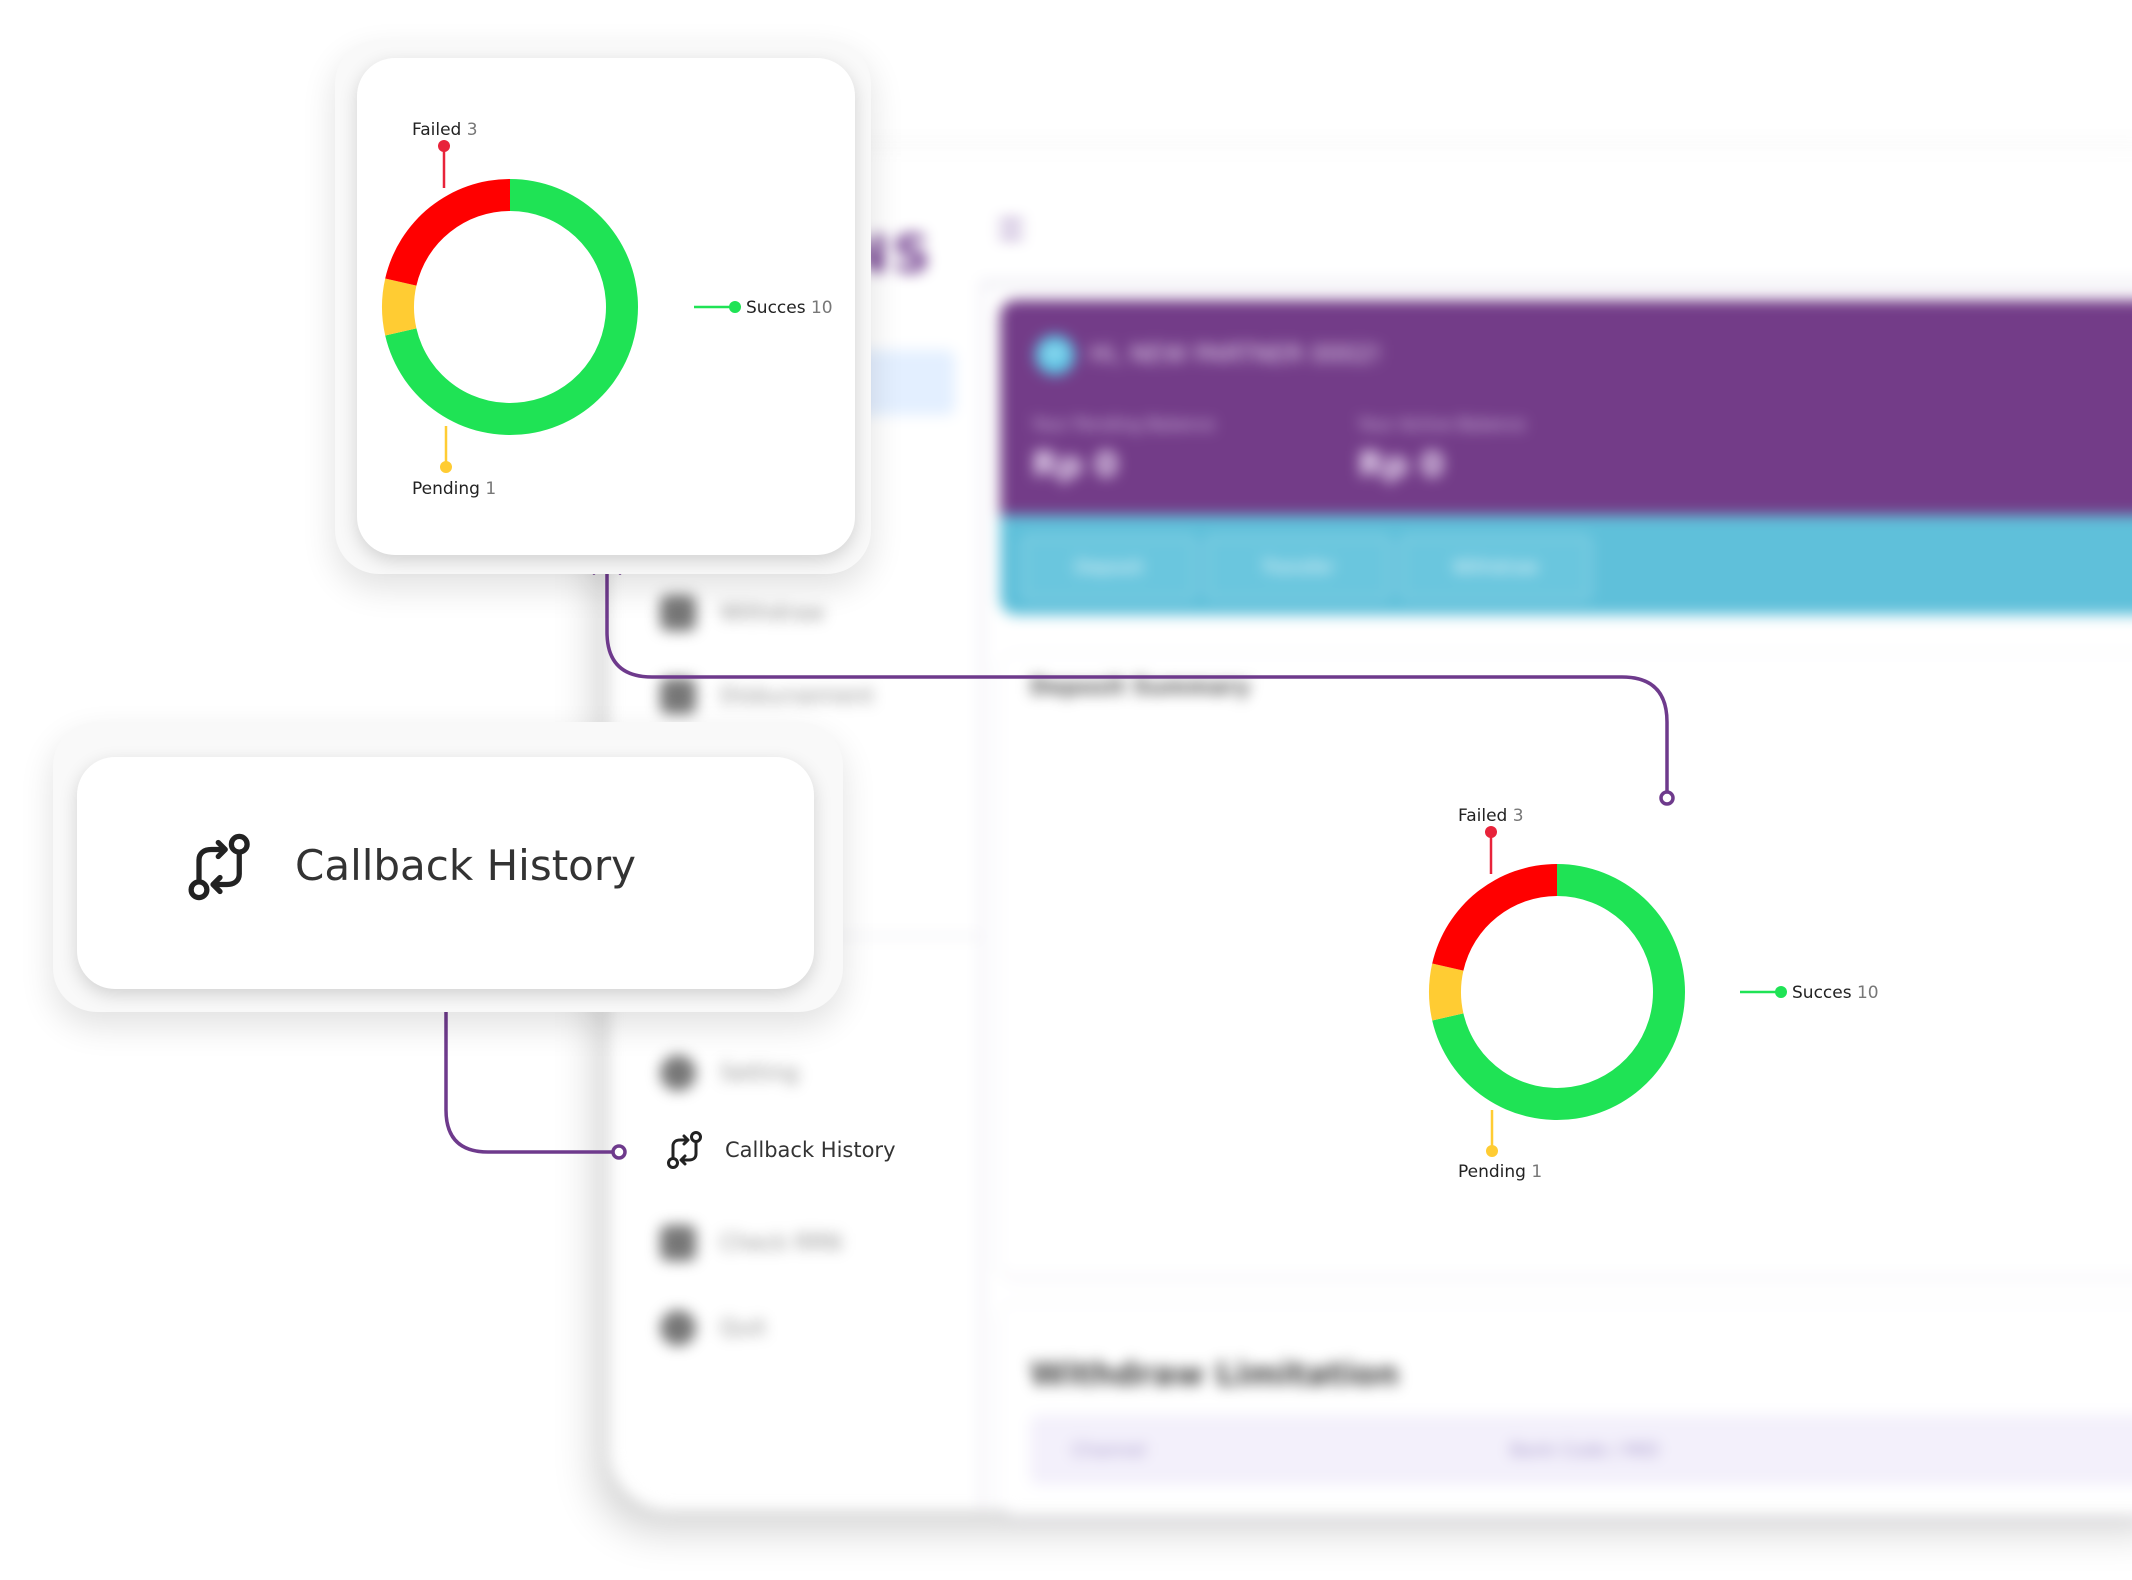 Image resolution: width=2132 pixels, height=1580 pixels. What do you see at coordinates (1401, 465) in the screenshot?
I see `active-balance-amount: Rp 0` at bounding box center [1401, 465].